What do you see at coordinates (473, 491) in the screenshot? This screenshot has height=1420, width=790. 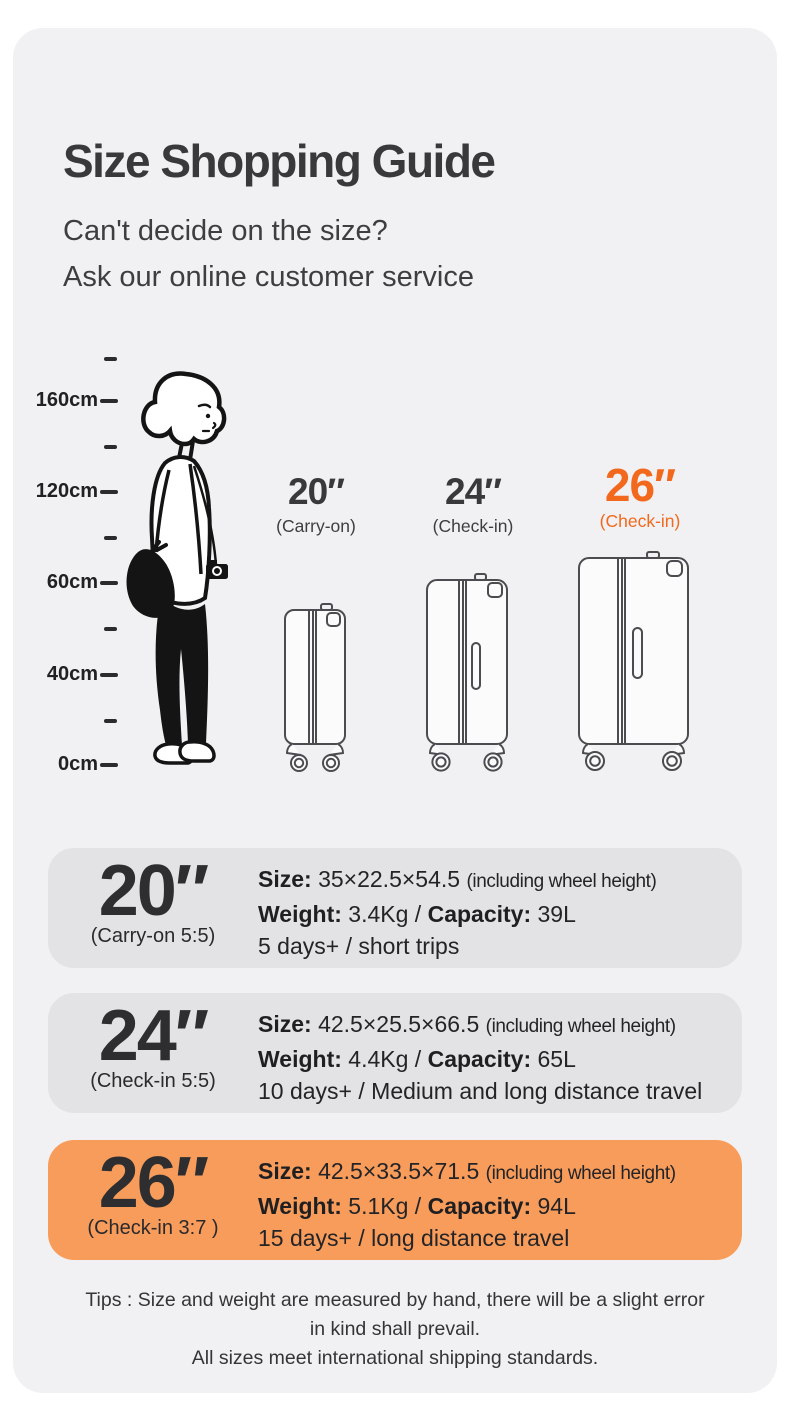 I see `size-option-24-label: 24″` at bounding box center [473, 491].